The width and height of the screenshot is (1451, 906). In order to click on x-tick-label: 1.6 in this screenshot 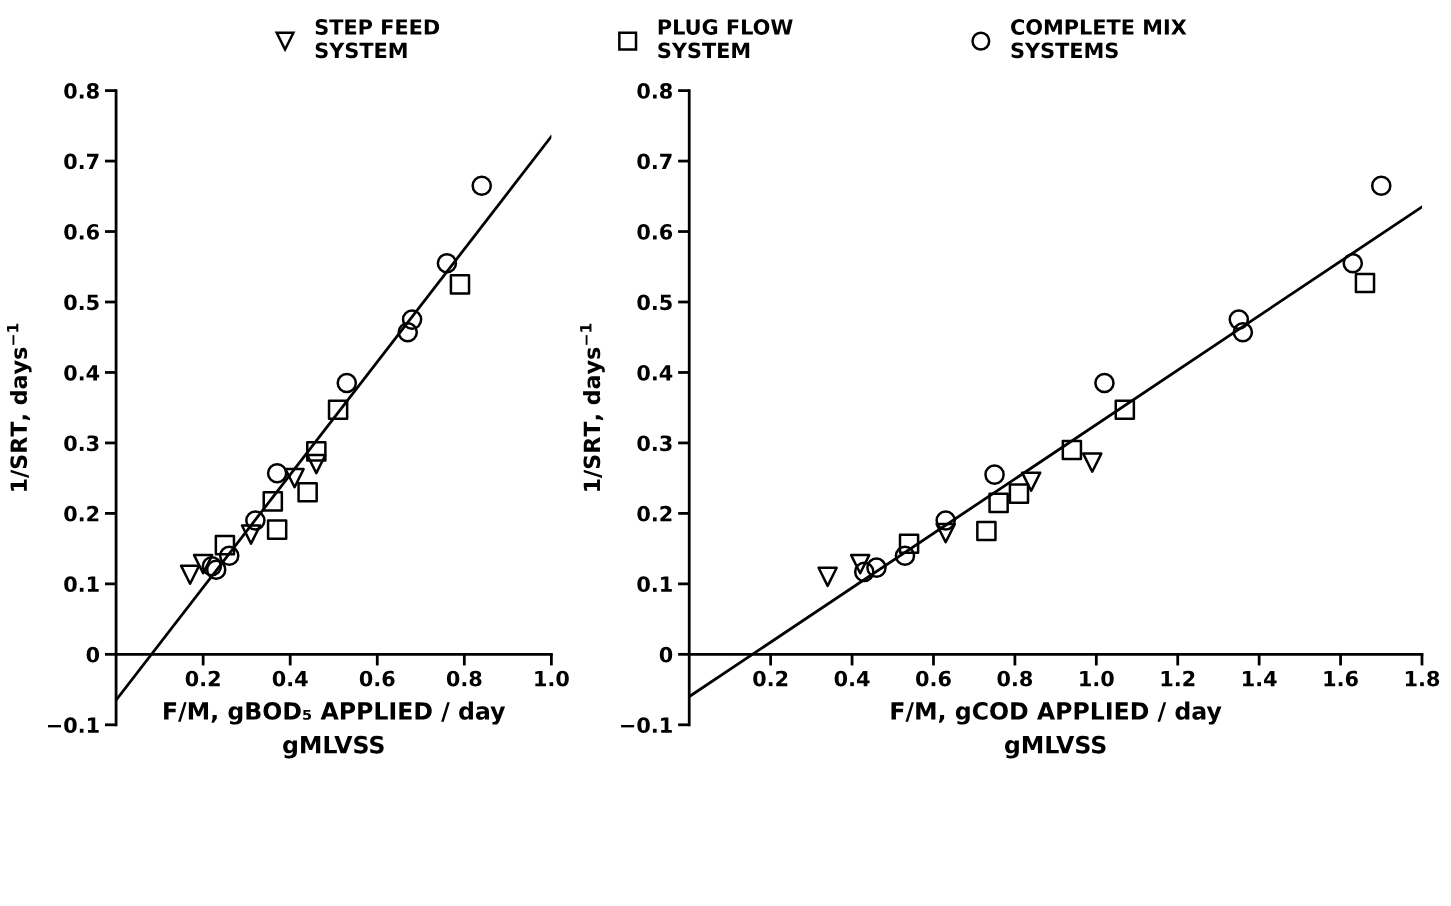, I will do `click(1341, 678)`.